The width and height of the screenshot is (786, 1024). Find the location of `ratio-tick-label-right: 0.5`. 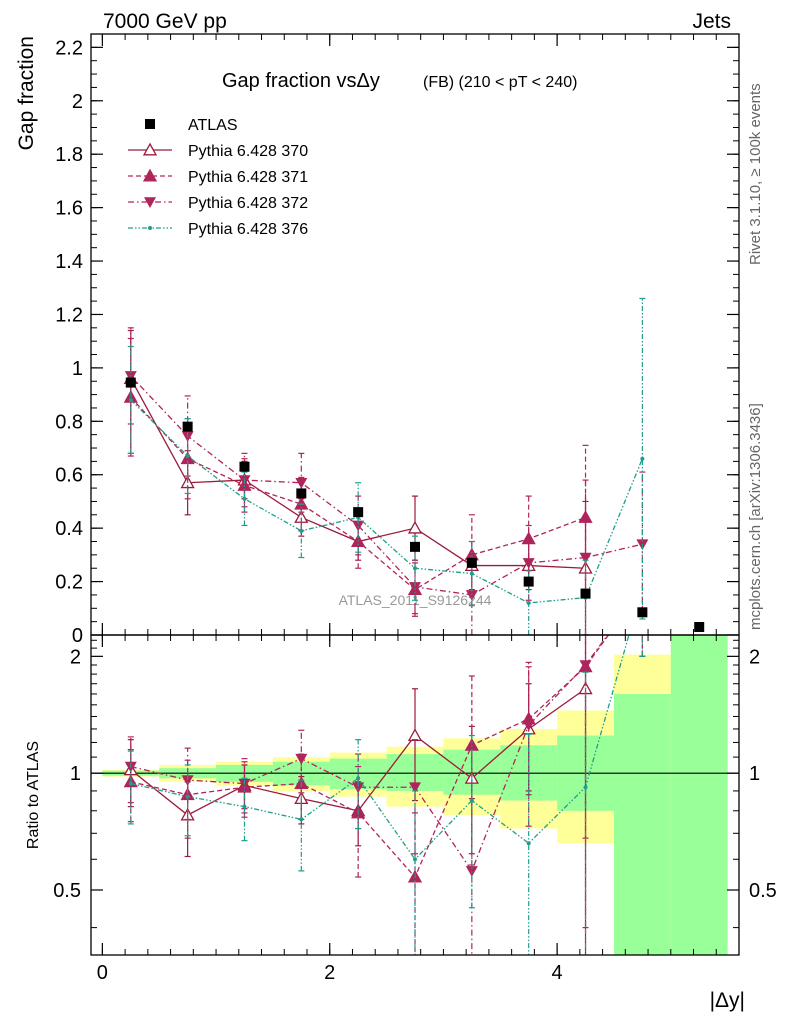

ratio-tick-label-right: 0.5 is located at coordinates (763, 891).